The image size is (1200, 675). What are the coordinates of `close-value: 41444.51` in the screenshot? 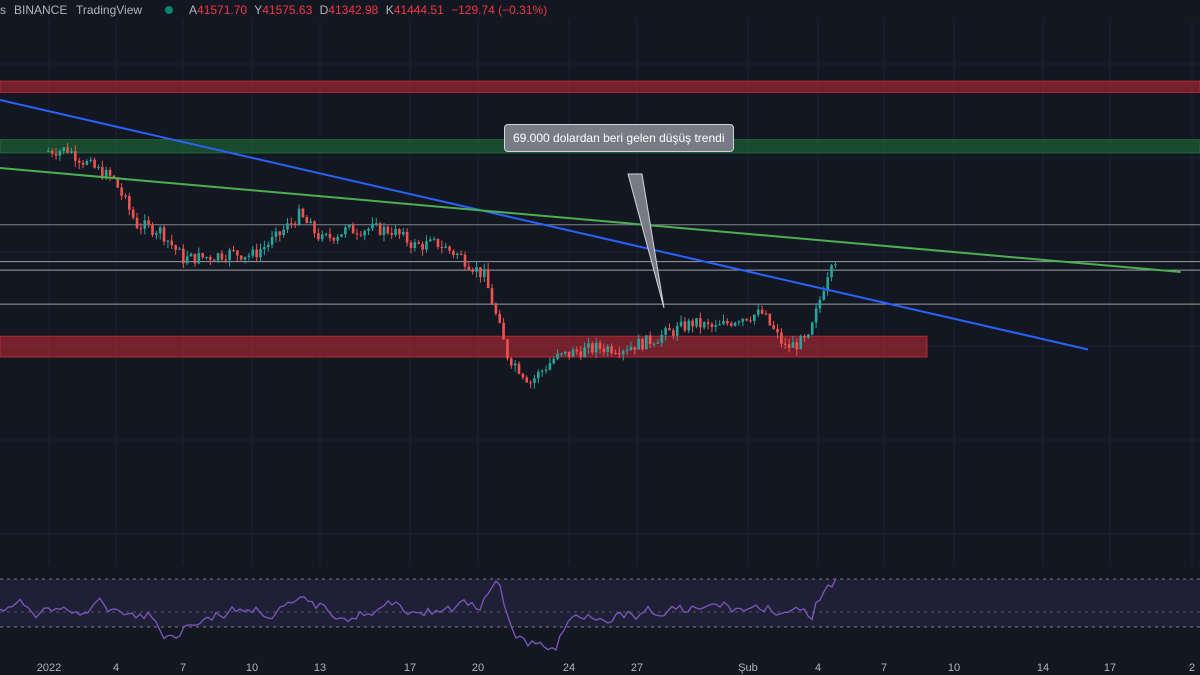 It's located at (418, 10).